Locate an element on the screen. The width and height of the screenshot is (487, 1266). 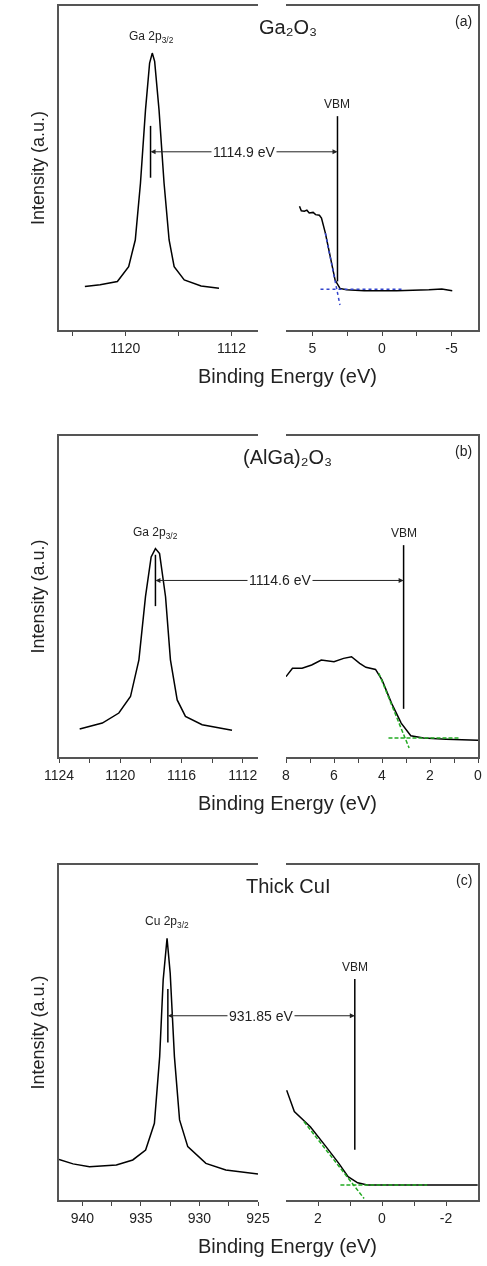
x-tick-label: 935 is located at coordinates (141, 1217).